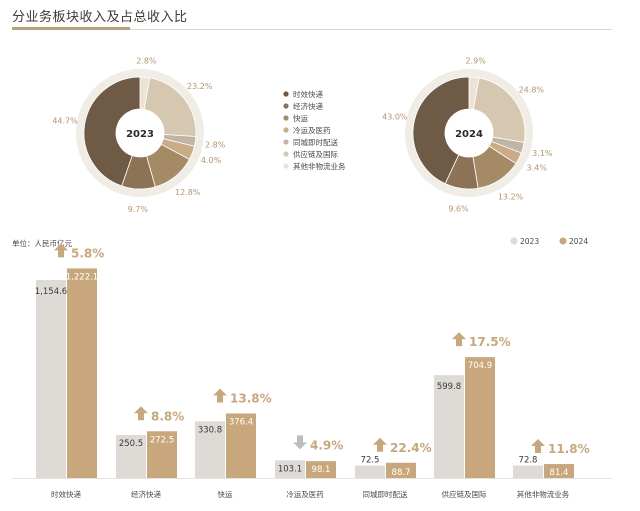 This screenshot has height=511, width=640. What do you see at coordinates (308, 94) in the screenshot?
I see `legend-label: 时效快递` at bounding box center [308, 94].